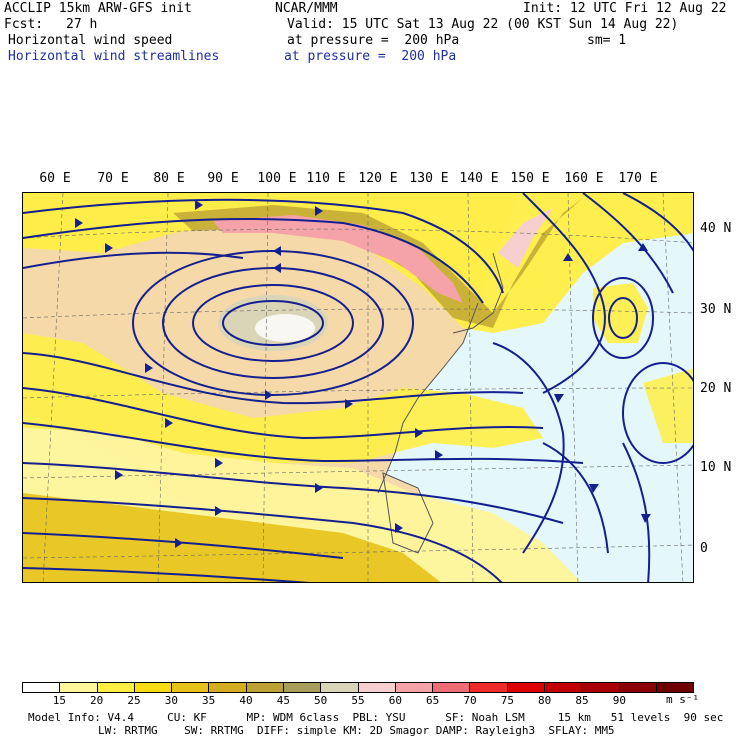 The width and height of the screenshot is (740, 740). Describe the element at coordinates (429, 178) in the screenshot. I see `lon-label: 130 E` at that location.